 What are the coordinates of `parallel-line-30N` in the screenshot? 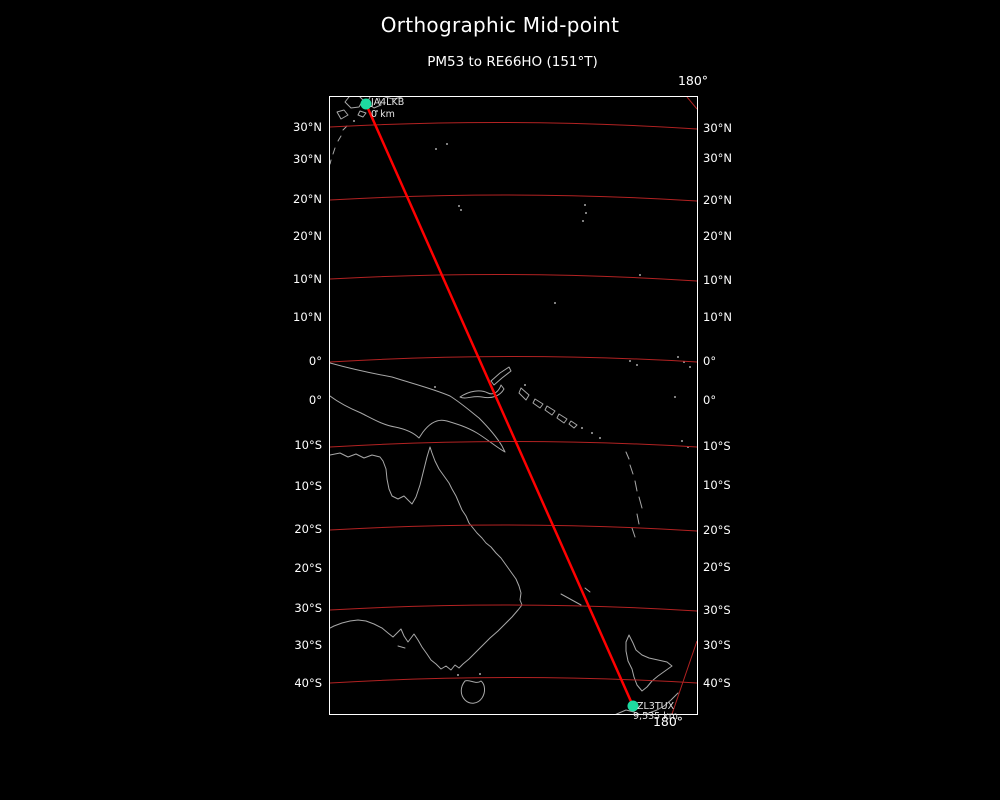 It's located at (513, 125).